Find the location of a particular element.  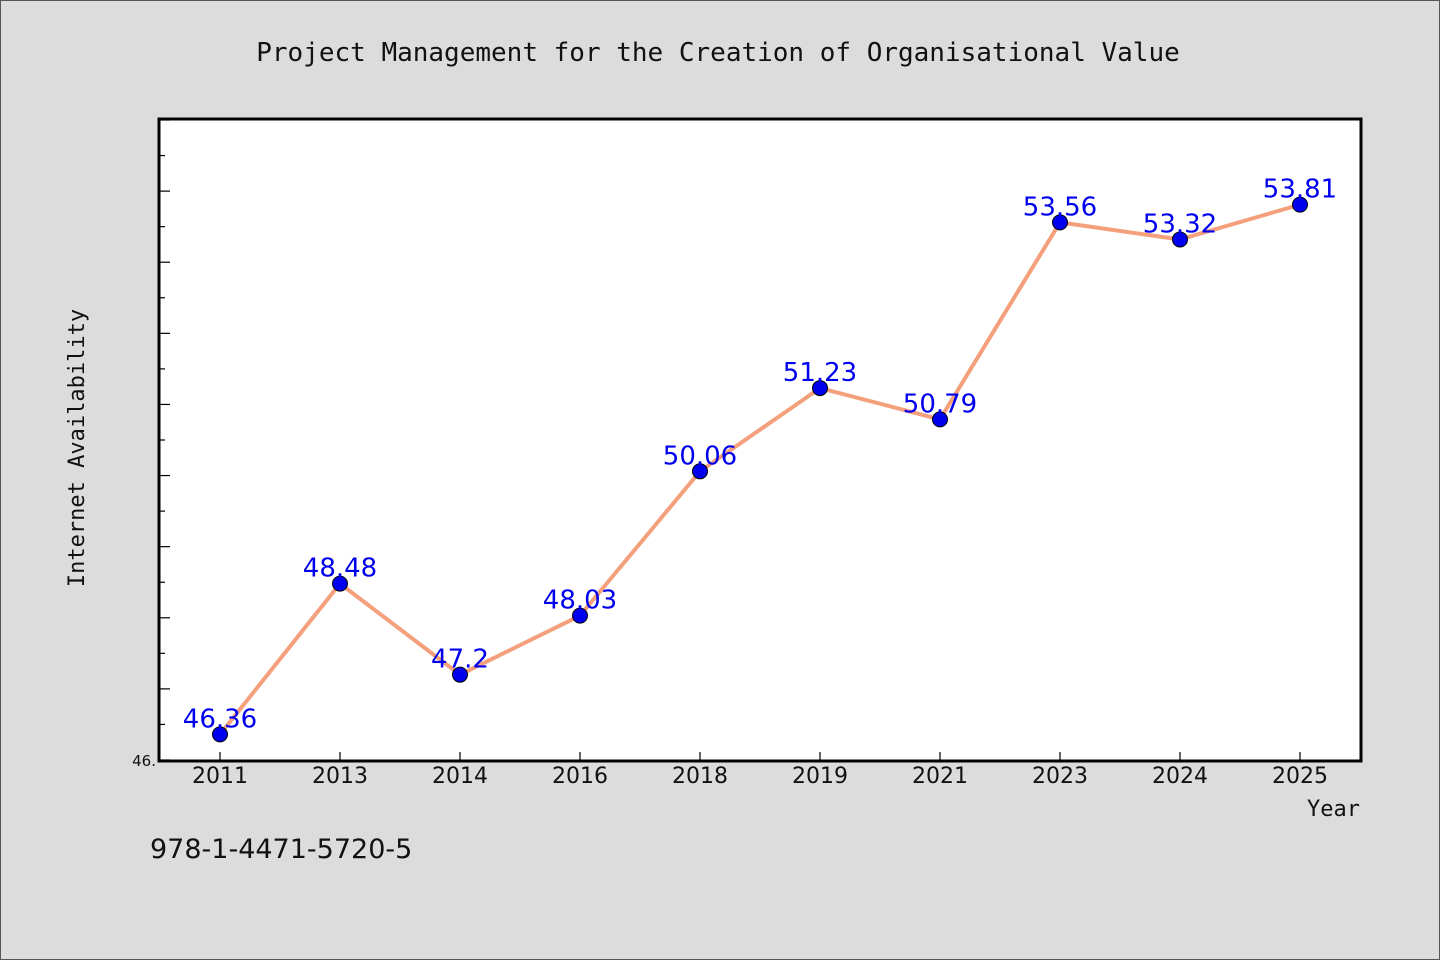

data-label: 50.79 is located at coordinates (940, 404).